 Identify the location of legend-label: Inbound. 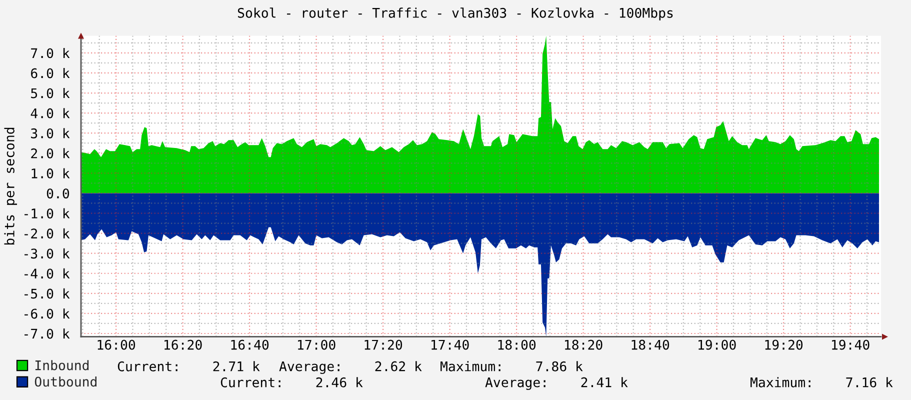
(62, 365).